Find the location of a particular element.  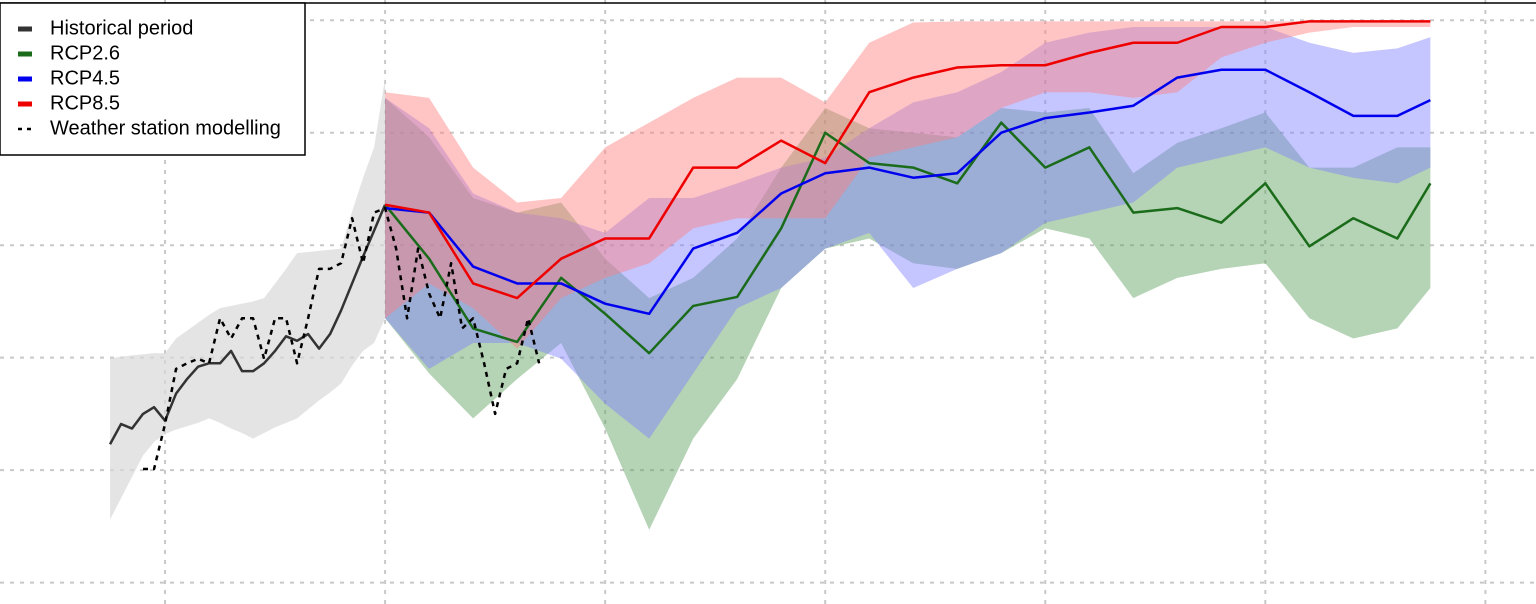

legend-label: Weather station modelling is located at coordinates (165, 128).